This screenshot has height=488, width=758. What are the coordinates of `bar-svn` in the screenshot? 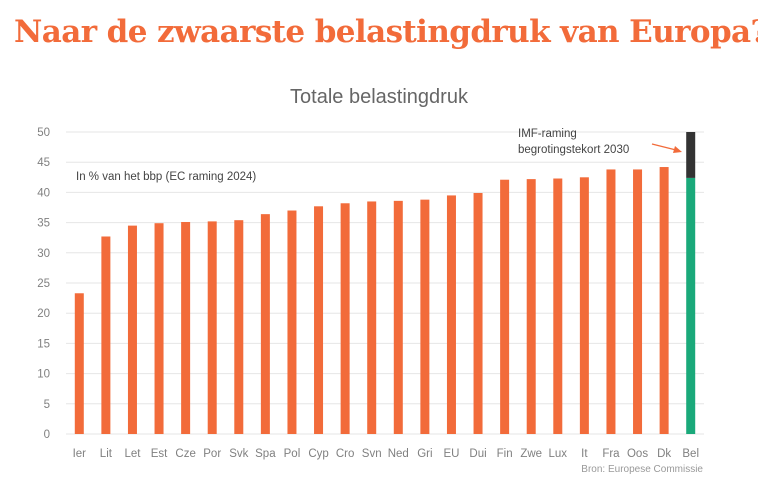 It's located at (372, 317).